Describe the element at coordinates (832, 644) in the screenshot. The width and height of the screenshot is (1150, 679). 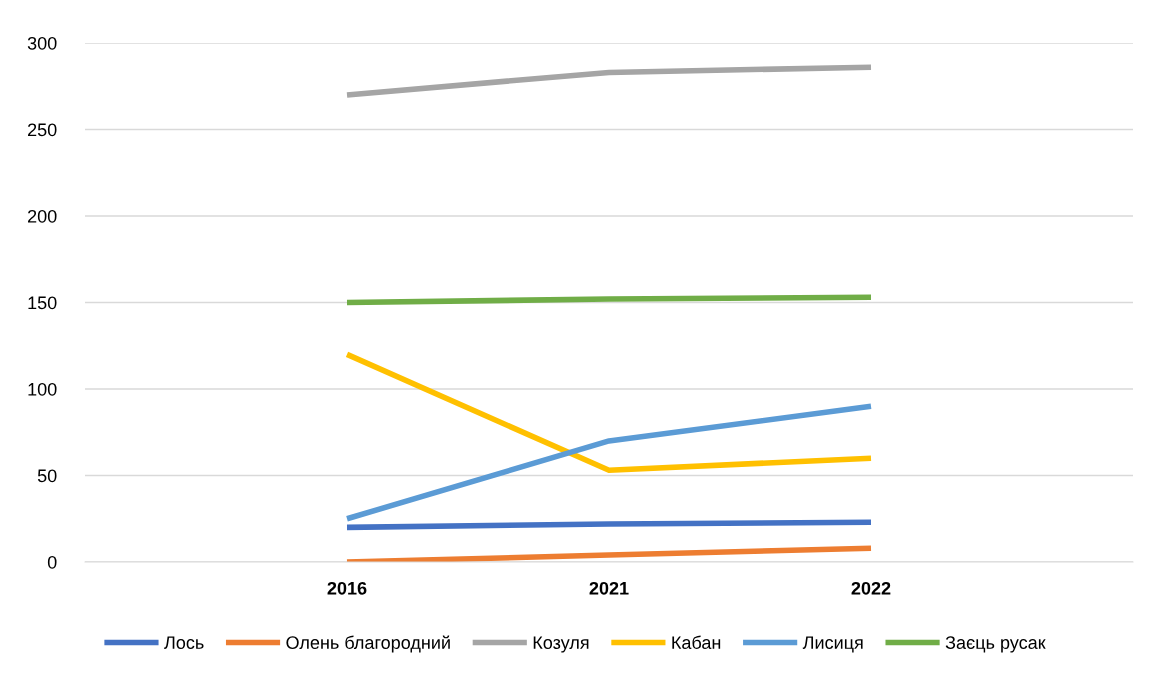
I see `legend-label: Лисиця` at that location.